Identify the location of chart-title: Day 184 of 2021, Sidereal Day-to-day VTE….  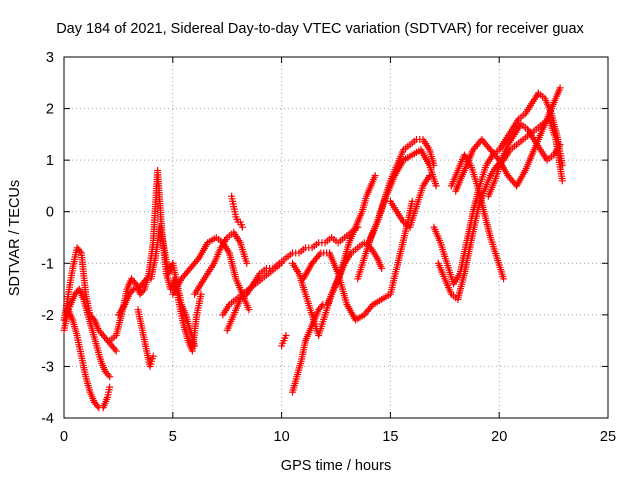
(320, 29).